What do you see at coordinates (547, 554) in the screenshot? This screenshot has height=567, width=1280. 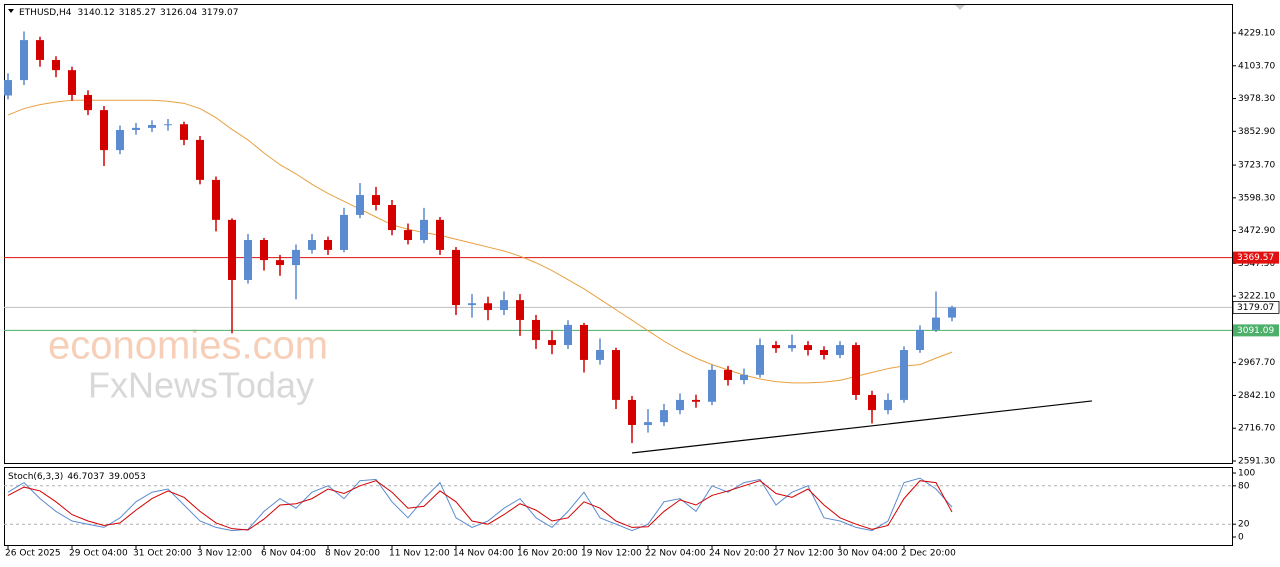 I see `x-tick-label: 16 Nov 20:00` at bounding box center [547, 554].